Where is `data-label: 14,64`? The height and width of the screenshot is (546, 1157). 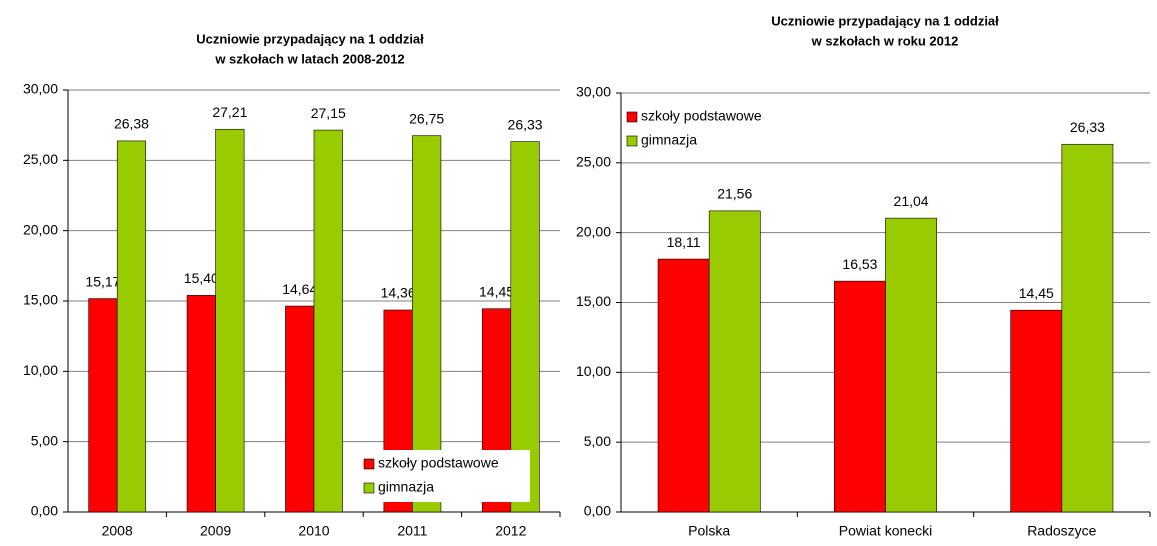 data-label: 14,64 is located at coordinates (299, 289).